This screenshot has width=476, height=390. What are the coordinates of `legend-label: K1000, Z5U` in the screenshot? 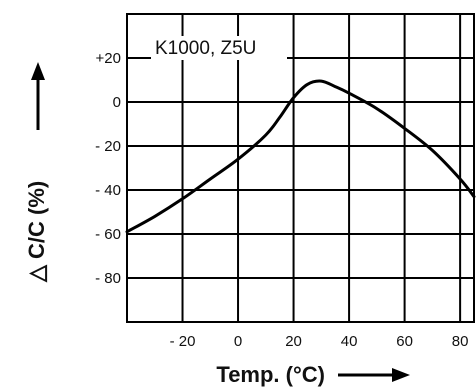 It's located at (205, 48).